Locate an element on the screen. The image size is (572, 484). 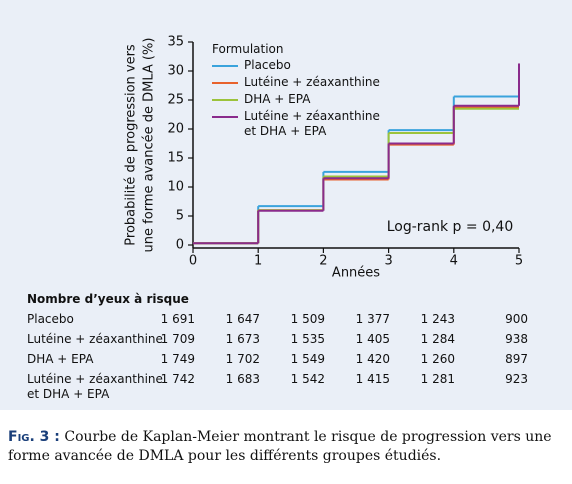
table-cell: 1 702 is located at coordinates (242, 359).